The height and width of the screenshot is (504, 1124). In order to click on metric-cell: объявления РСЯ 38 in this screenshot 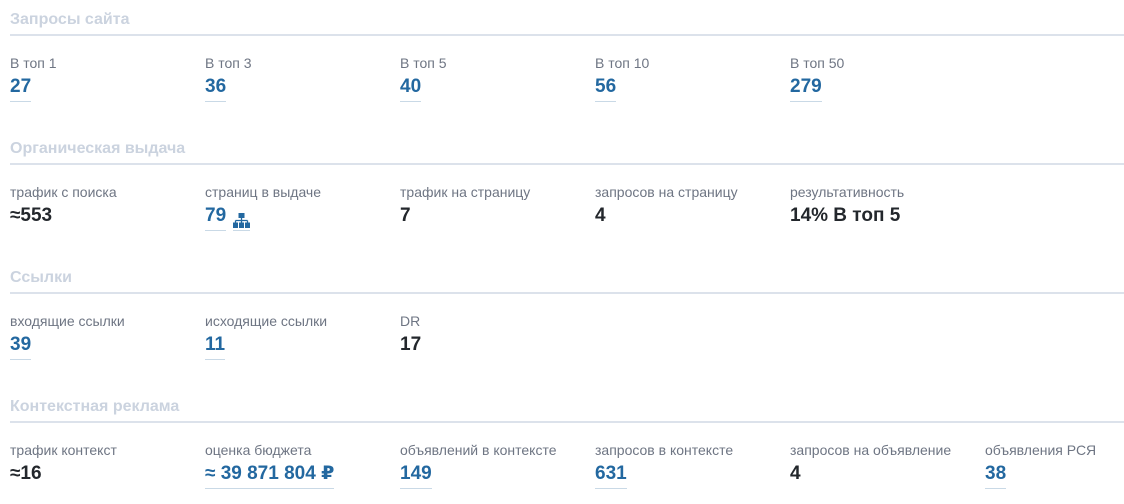, I will do `click(1054, 465)`.